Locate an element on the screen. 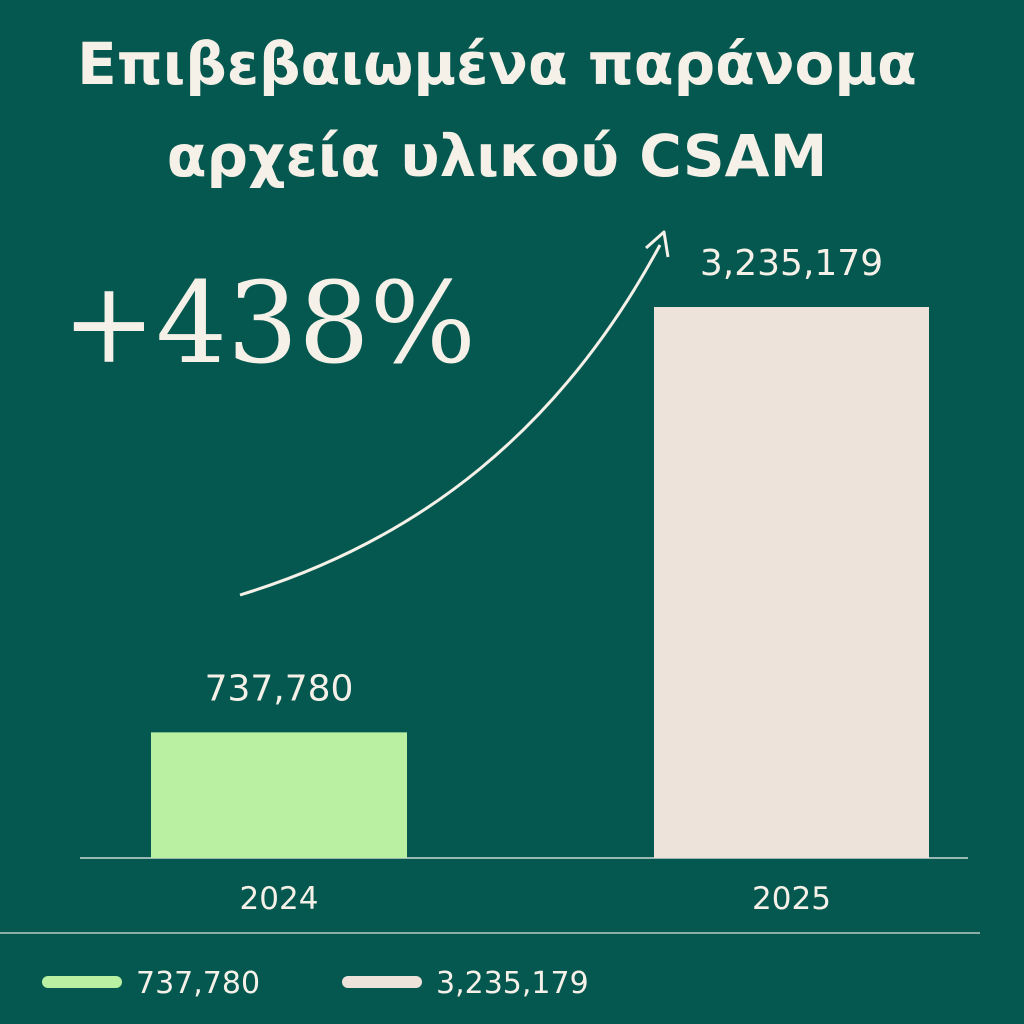  value-label: 737,780 is located at coordinates (279, 688).